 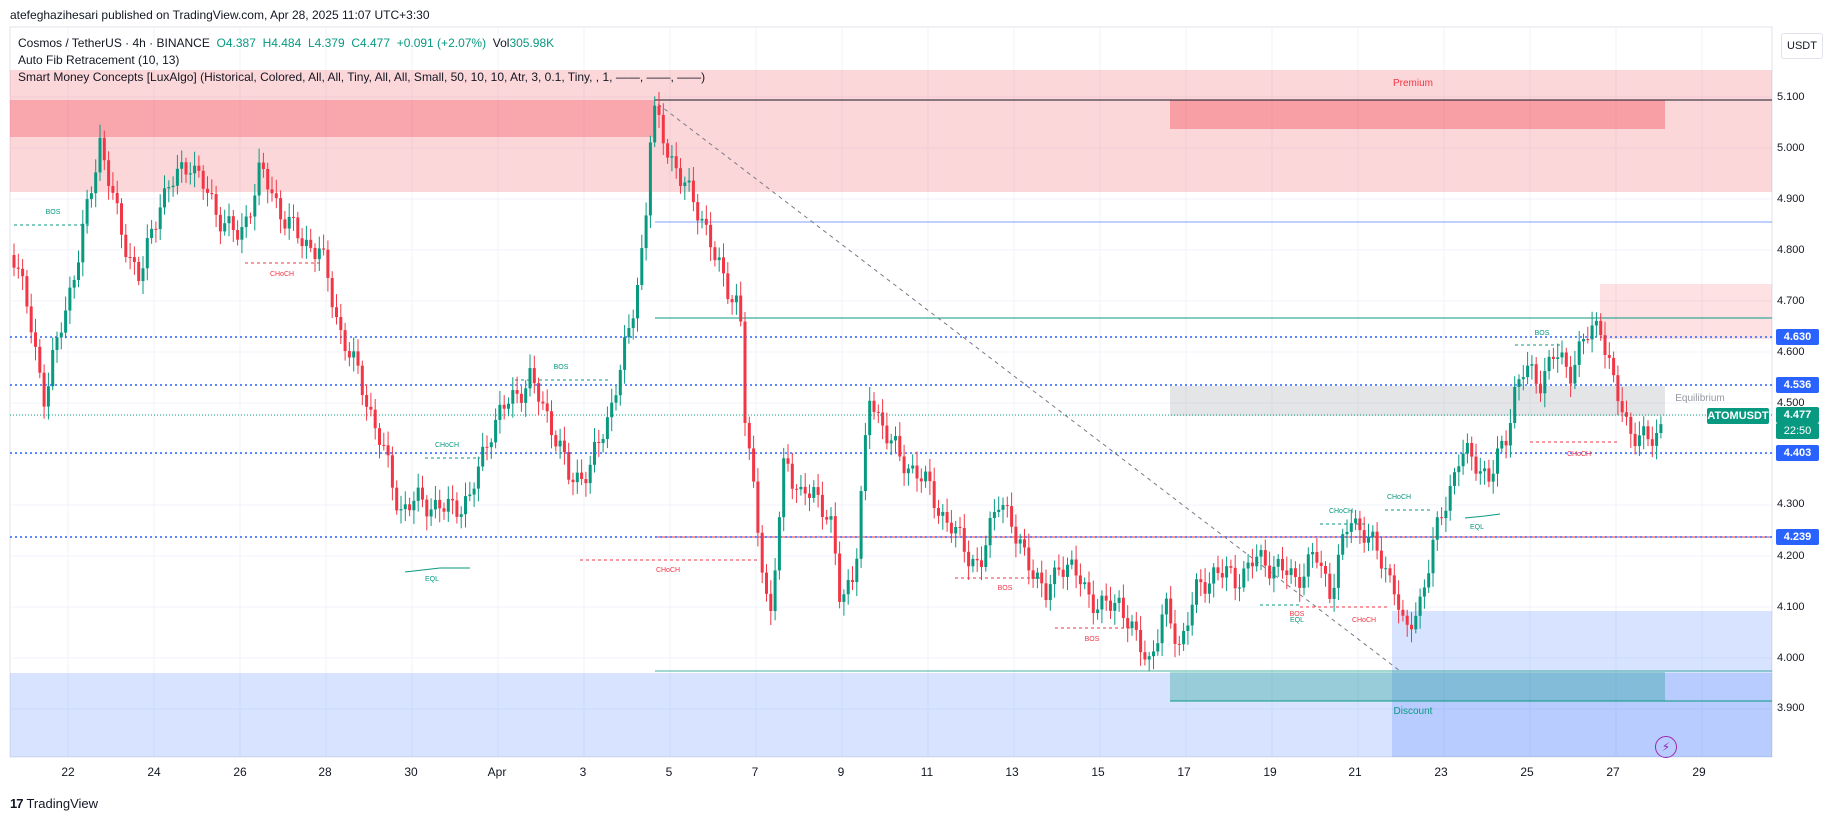 What do you see at coordinates (891, 131) in the screenshot?
I see `premium-zone` at bounding box center [891, 131].